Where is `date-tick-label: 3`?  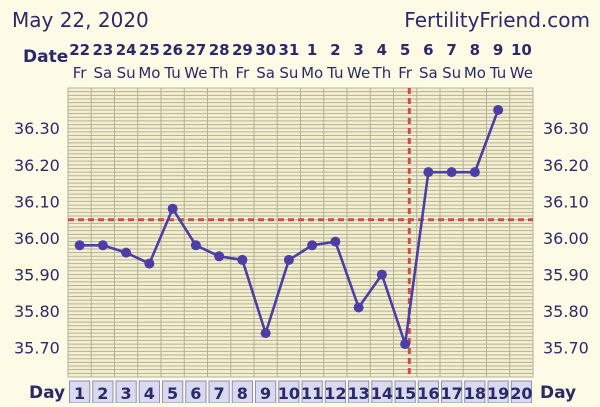 date-tick-label: 3 is located at coordinates (358, 50).